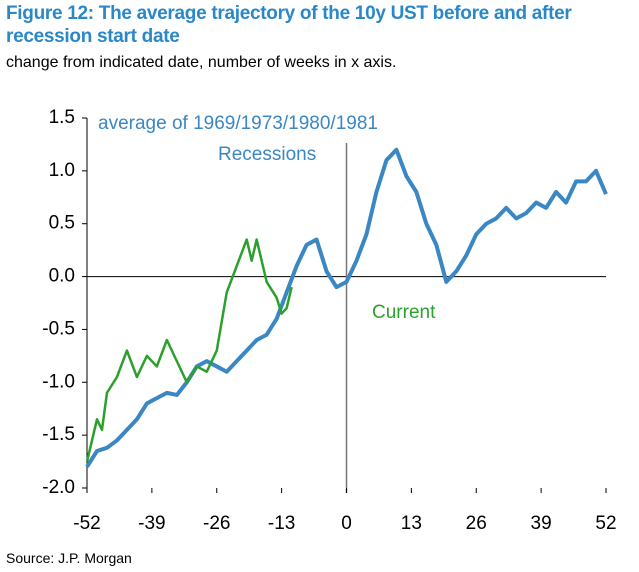 This screenshot has width=639, height=572. I want to click on series-label: Recessions, so click(267, 154).